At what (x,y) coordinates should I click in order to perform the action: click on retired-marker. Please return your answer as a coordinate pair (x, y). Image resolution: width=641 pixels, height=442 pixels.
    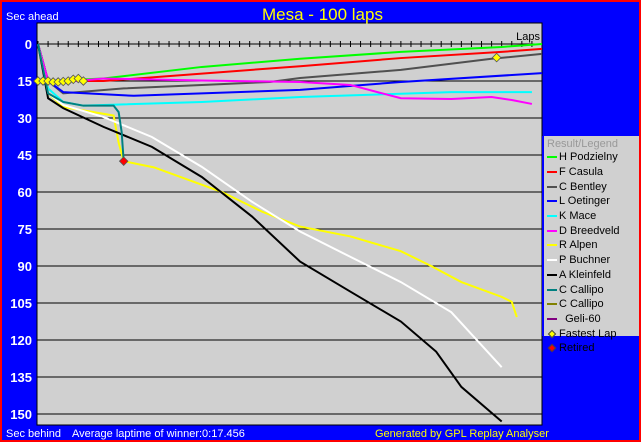
    Looking at the image, I should click on (123, 161).